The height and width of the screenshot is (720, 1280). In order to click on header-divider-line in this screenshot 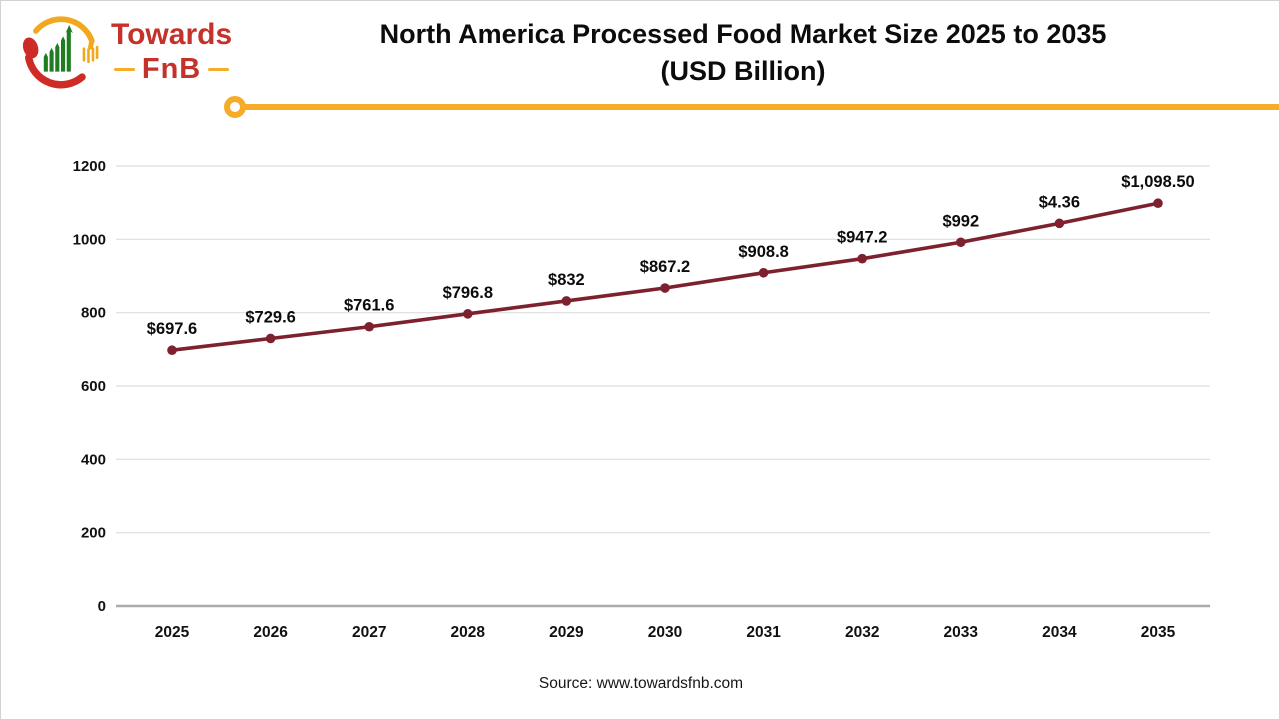, I will do `click(762, 107)`.